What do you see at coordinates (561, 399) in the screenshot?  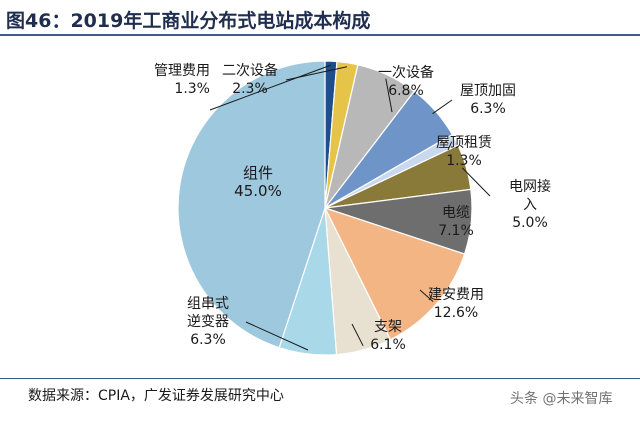 I see `watermark: 头条 @未来智库` at bounding box center [561, 399].